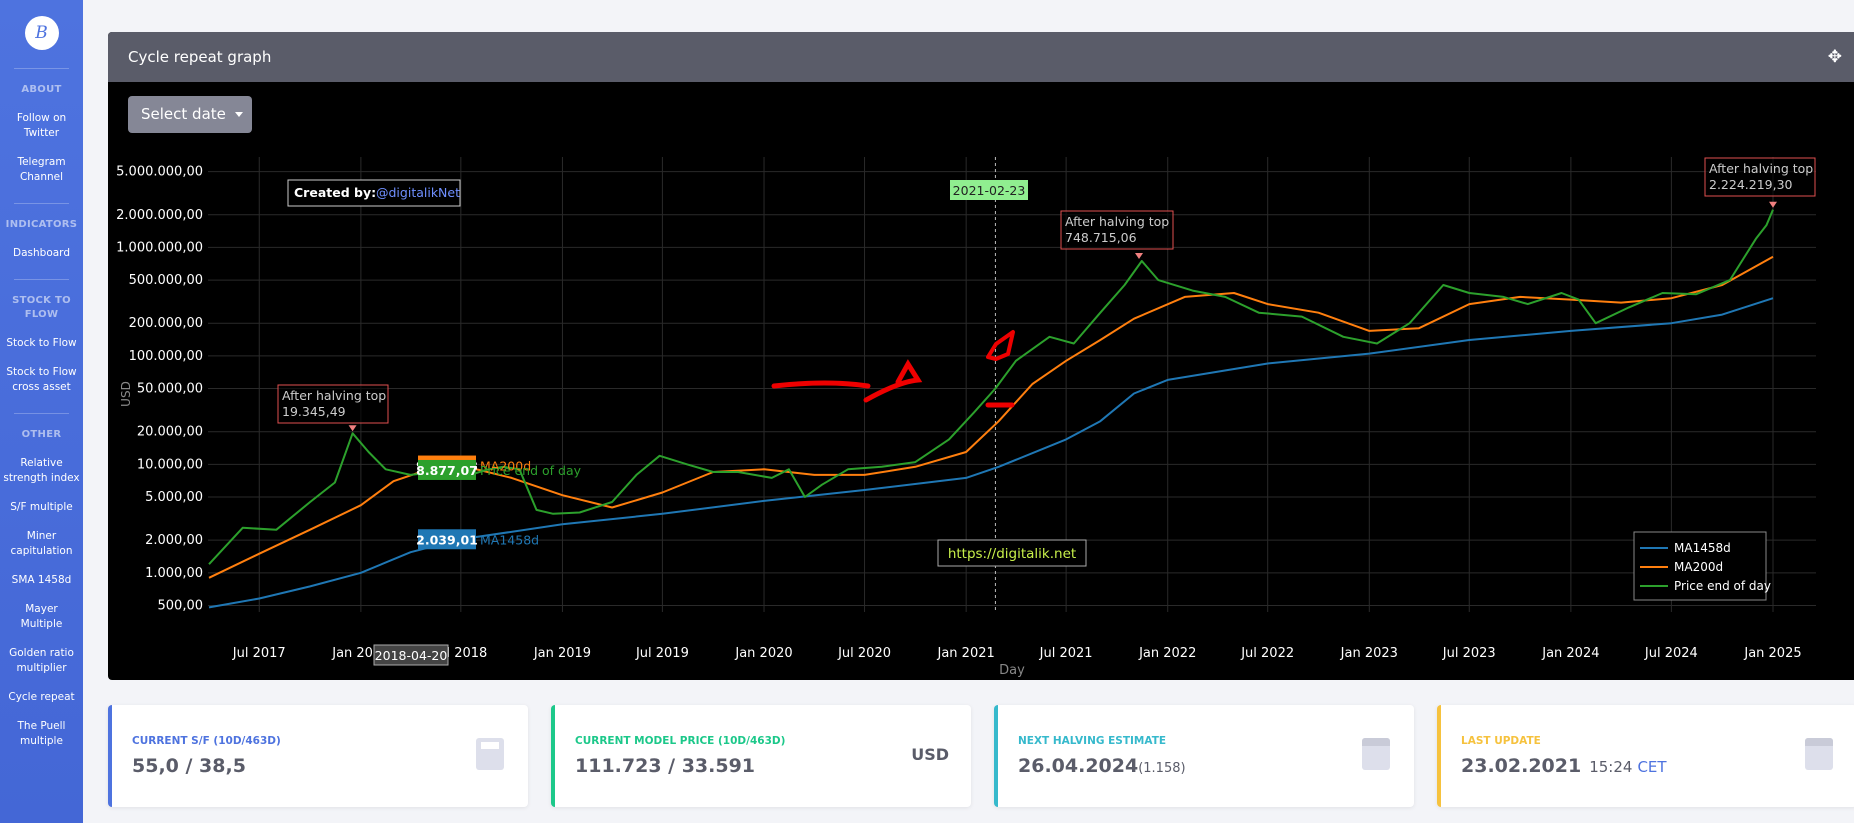  What do you see at coordinates (314, 411) in the screenshot?
I see `annotation-value: 19.345,49` at bounding box center [314, 411].